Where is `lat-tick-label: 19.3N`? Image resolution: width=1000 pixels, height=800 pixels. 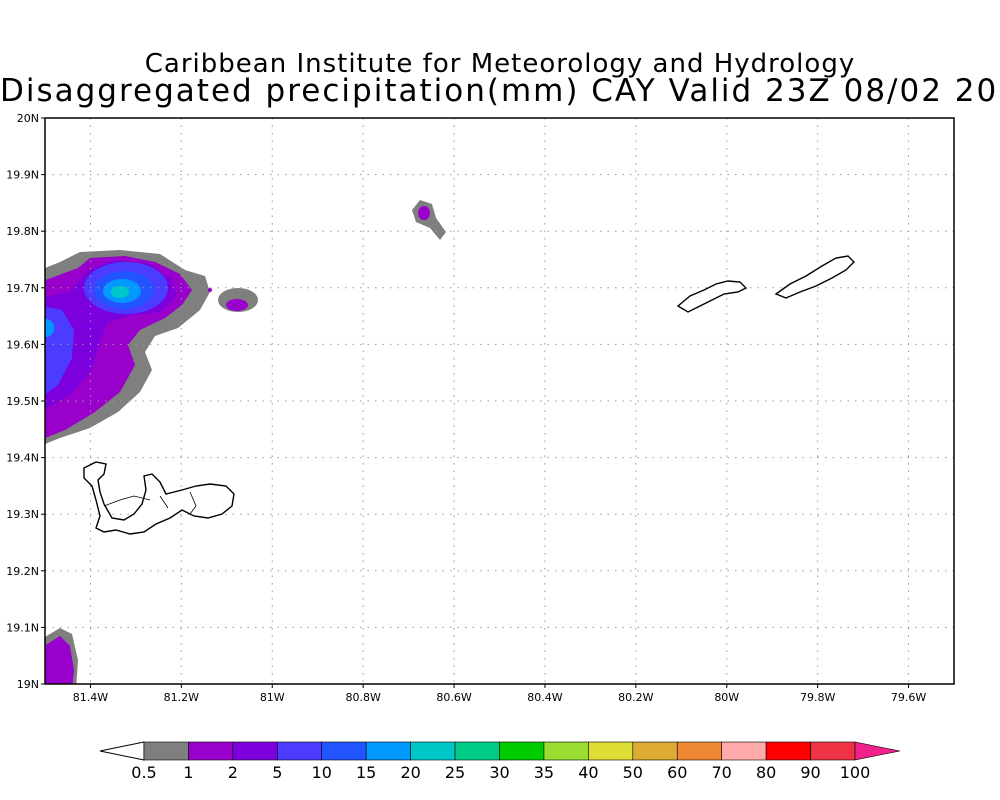 lat-tick-label: 19.3N is located at coordinates (22, 514).